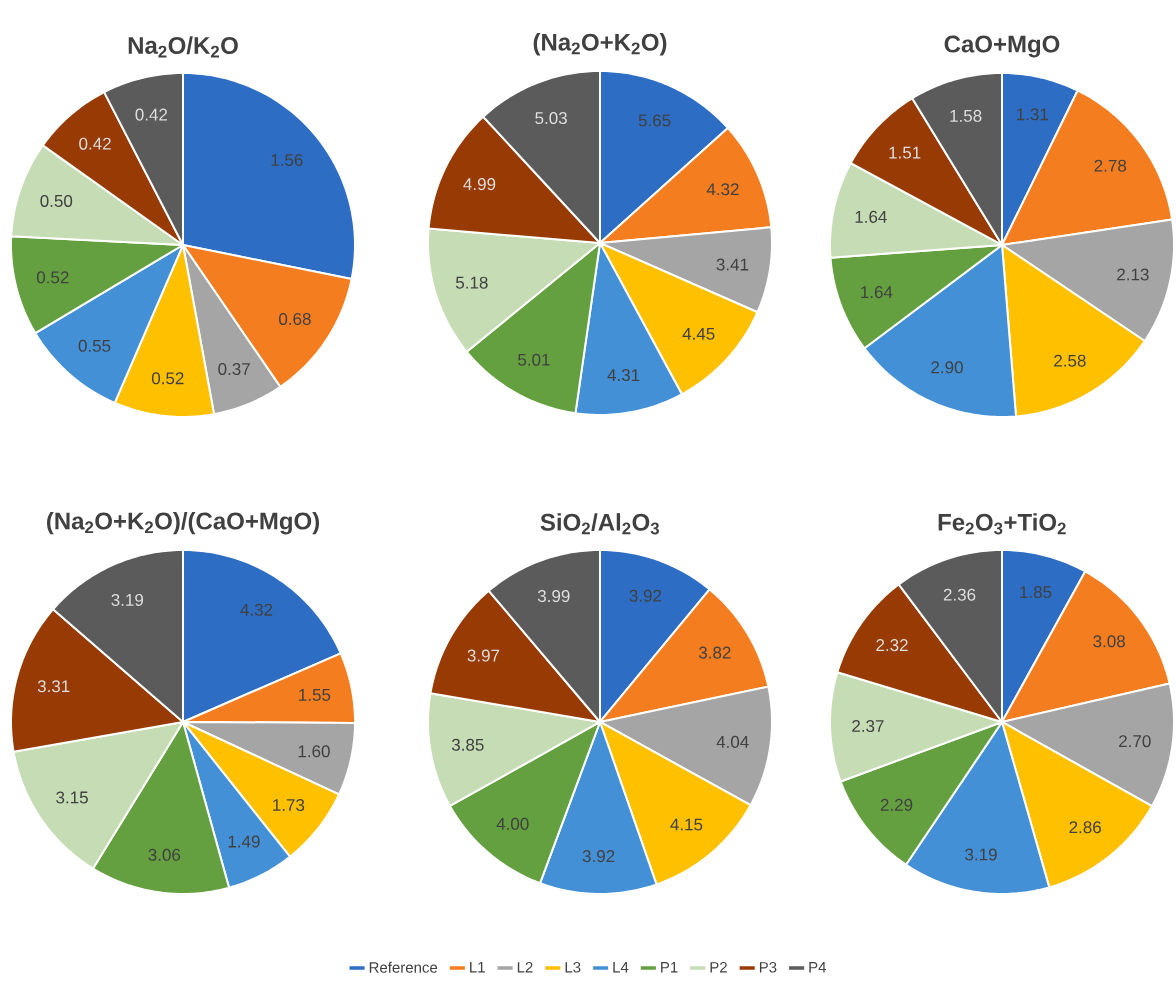 The image size is (1176, 985). Describe the element at coordinates (947, 367) in the screenshot. I see `data-label: 2.90` at that location.